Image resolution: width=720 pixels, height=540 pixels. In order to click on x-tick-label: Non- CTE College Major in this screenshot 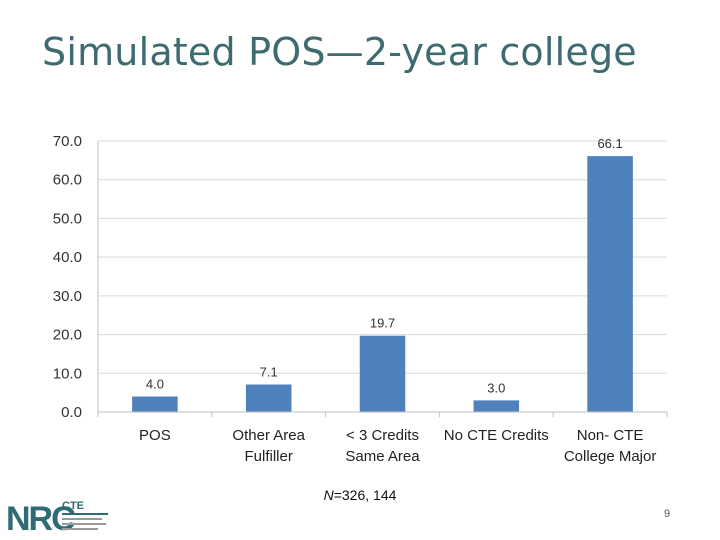, I will do `click(610, 446)`.